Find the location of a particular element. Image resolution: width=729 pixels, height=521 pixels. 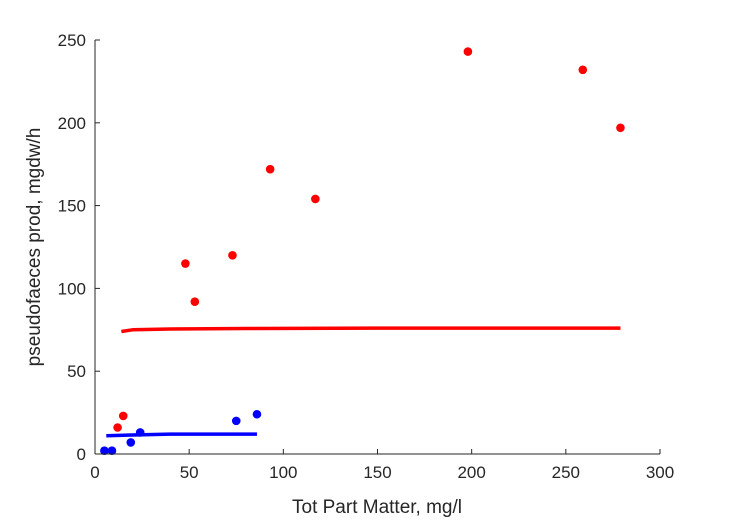

x-tick-label: 200 is located at coordinates (471, 472).